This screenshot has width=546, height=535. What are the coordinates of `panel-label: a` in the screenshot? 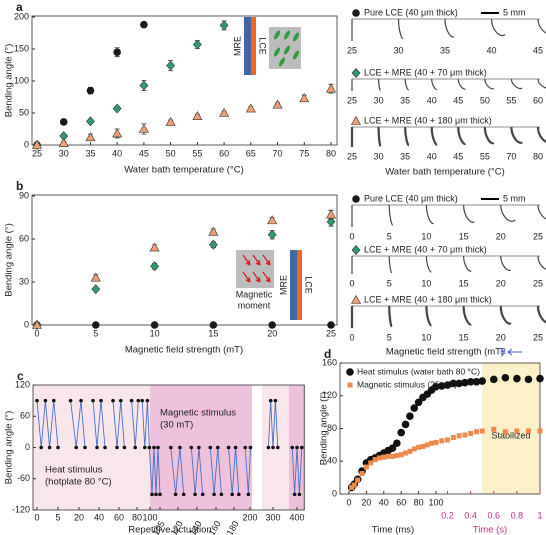 It's located at (19, 7).